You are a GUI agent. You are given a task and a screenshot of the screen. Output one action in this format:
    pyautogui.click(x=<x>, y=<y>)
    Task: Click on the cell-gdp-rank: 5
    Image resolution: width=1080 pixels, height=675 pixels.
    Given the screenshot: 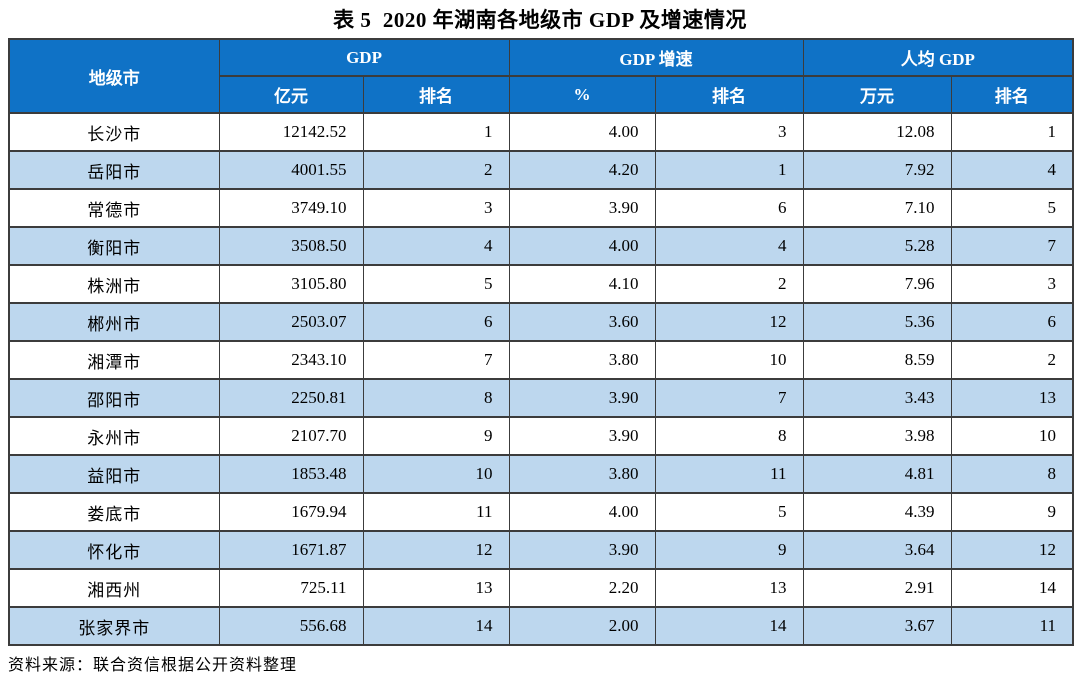 What is the action you would take?
    pyautogui.click(x=436, y=284)
    